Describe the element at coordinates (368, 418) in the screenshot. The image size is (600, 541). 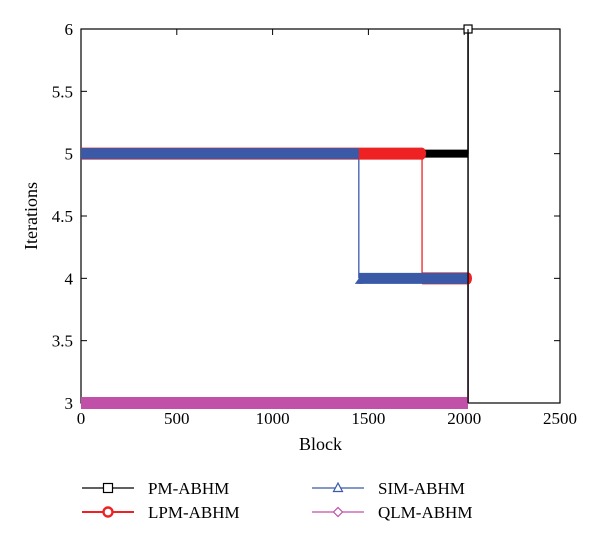
I see `x-tick-label: 1500` at that location.